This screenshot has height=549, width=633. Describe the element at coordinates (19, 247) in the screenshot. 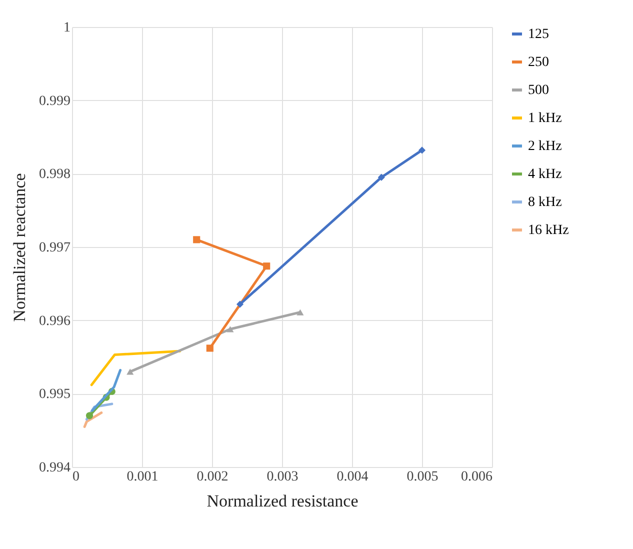

I see `y-axis-title: Normalized reactance` at that location.